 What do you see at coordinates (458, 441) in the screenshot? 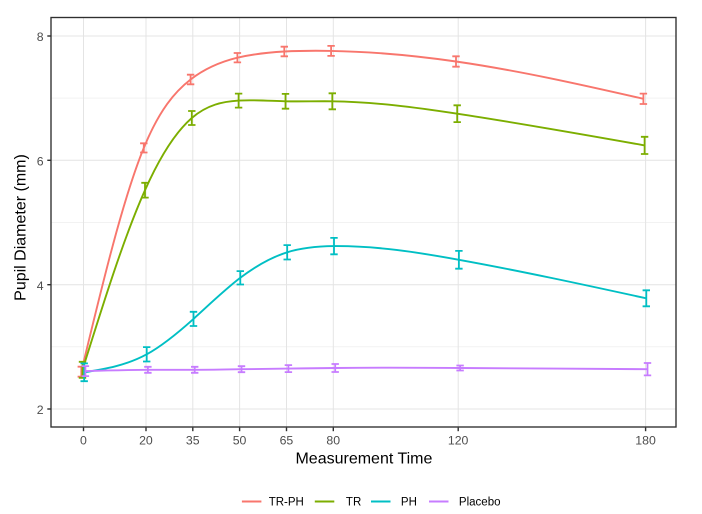
I see `svg-text: 120` at bounding box center [458, 441].